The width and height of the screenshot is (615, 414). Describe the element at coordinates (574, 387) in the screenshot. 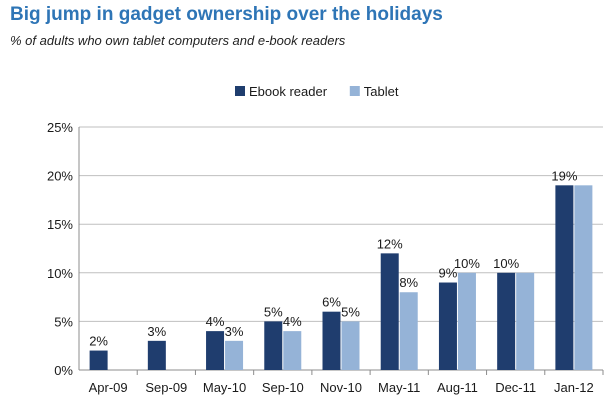

I see `x-tick-label: Jan-12` at that location.